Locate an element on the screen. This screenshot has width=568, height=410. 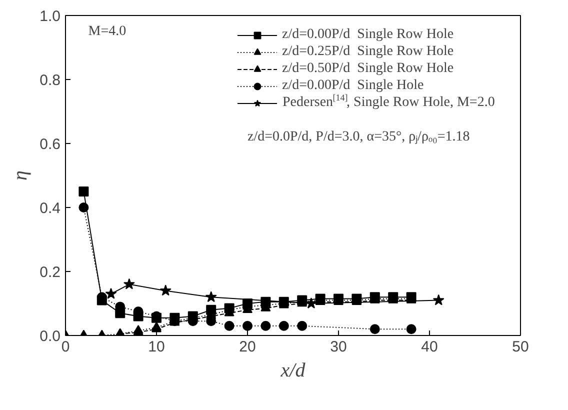
y-tick-label: 0.8 is located at coordinates (50, 80).